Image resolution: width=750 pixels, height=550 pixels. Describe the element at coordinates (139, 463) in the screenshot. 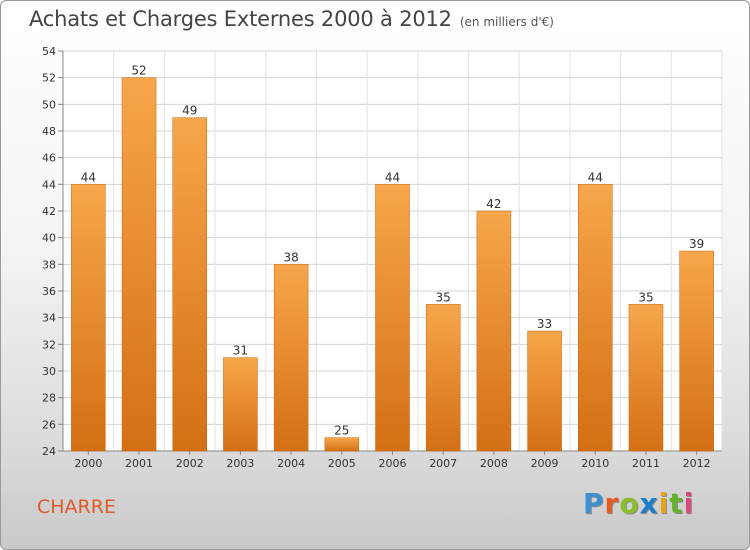

I see `x-tick-label: 2001` at that location.